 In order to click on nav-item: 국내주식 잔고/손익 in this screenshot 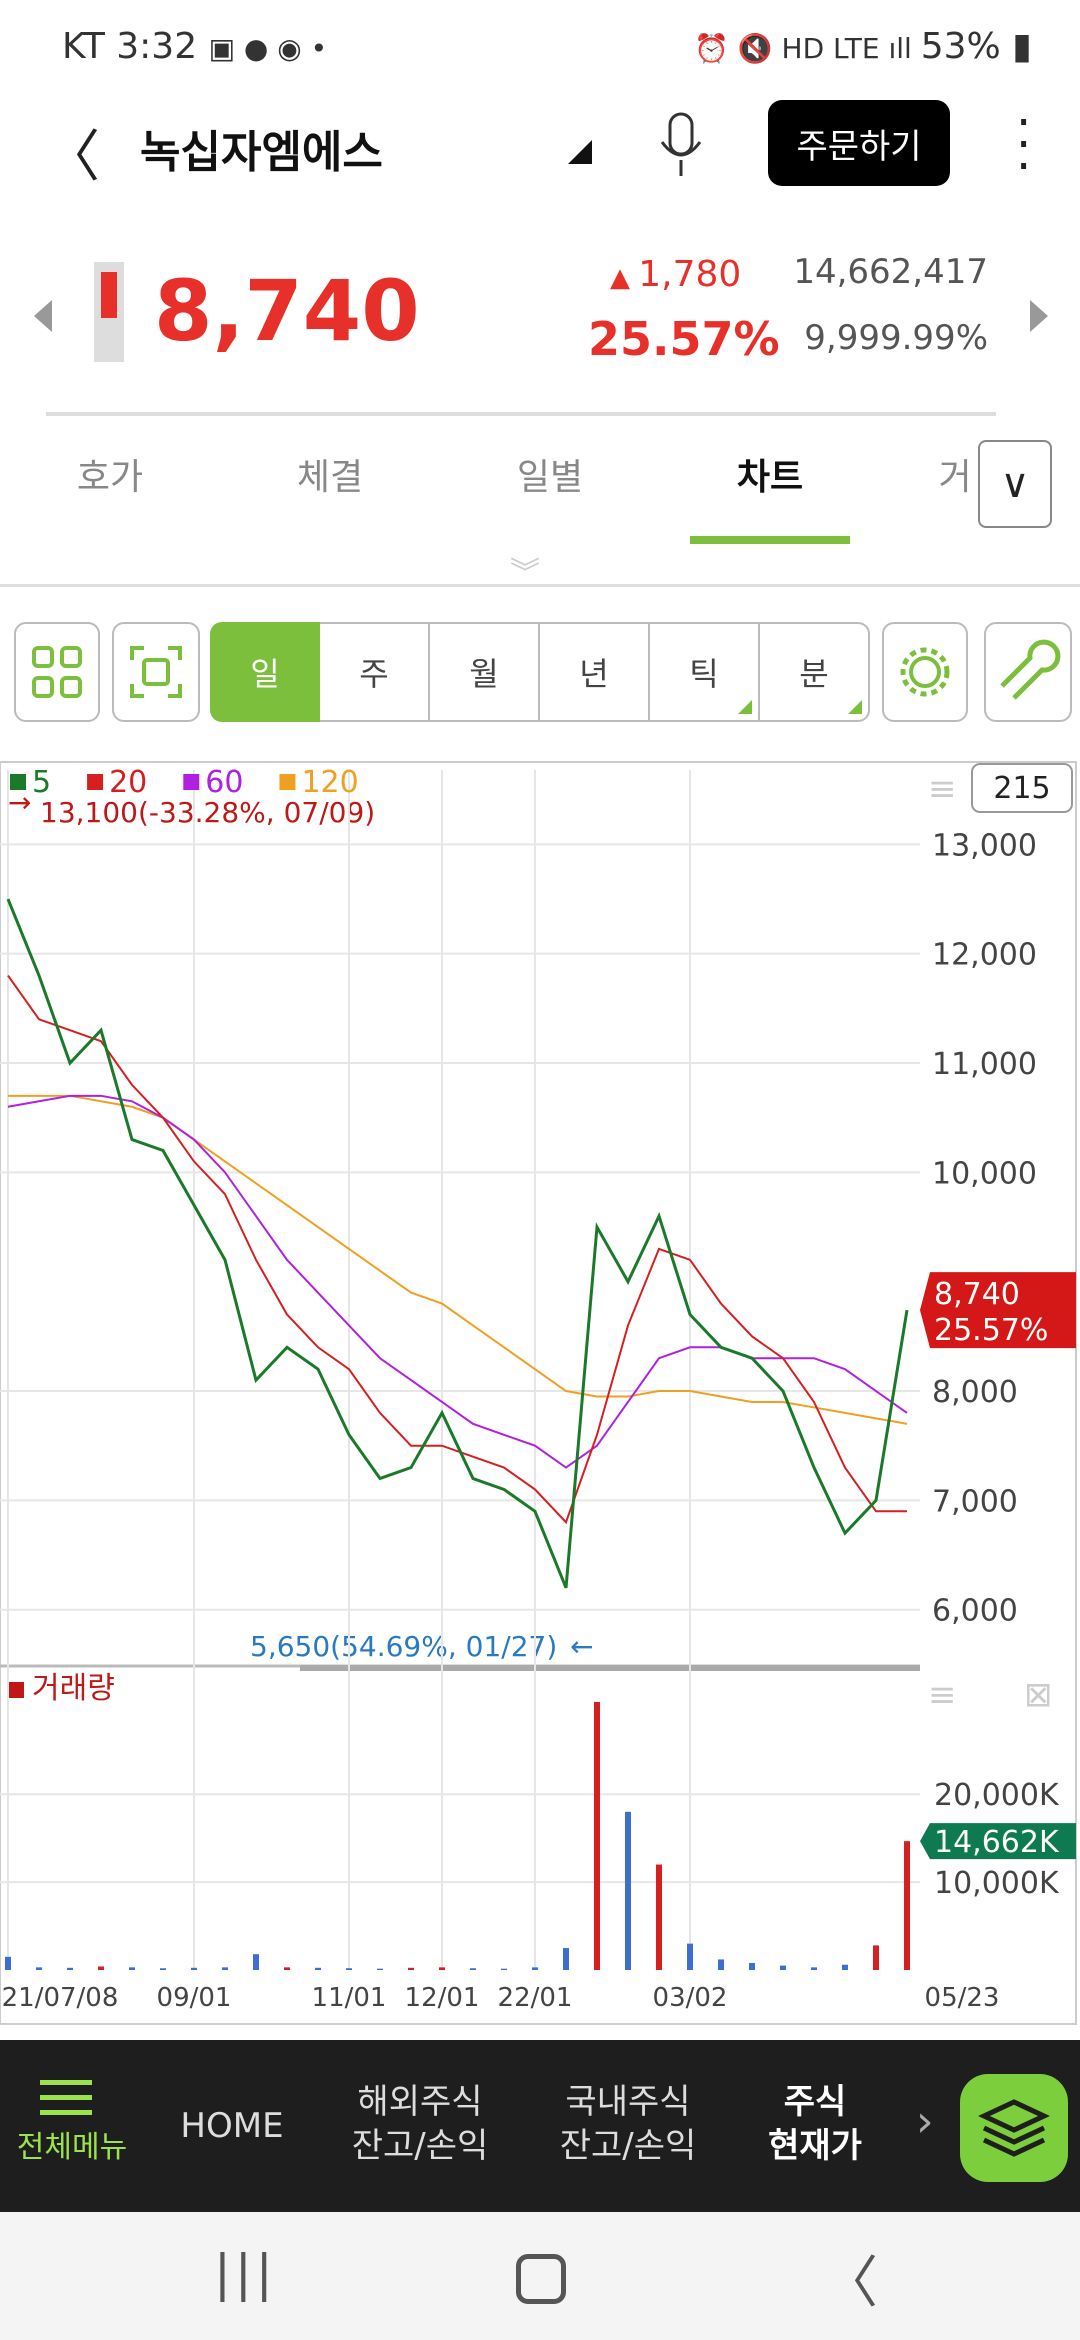, I will do `click(628, 2124)`.